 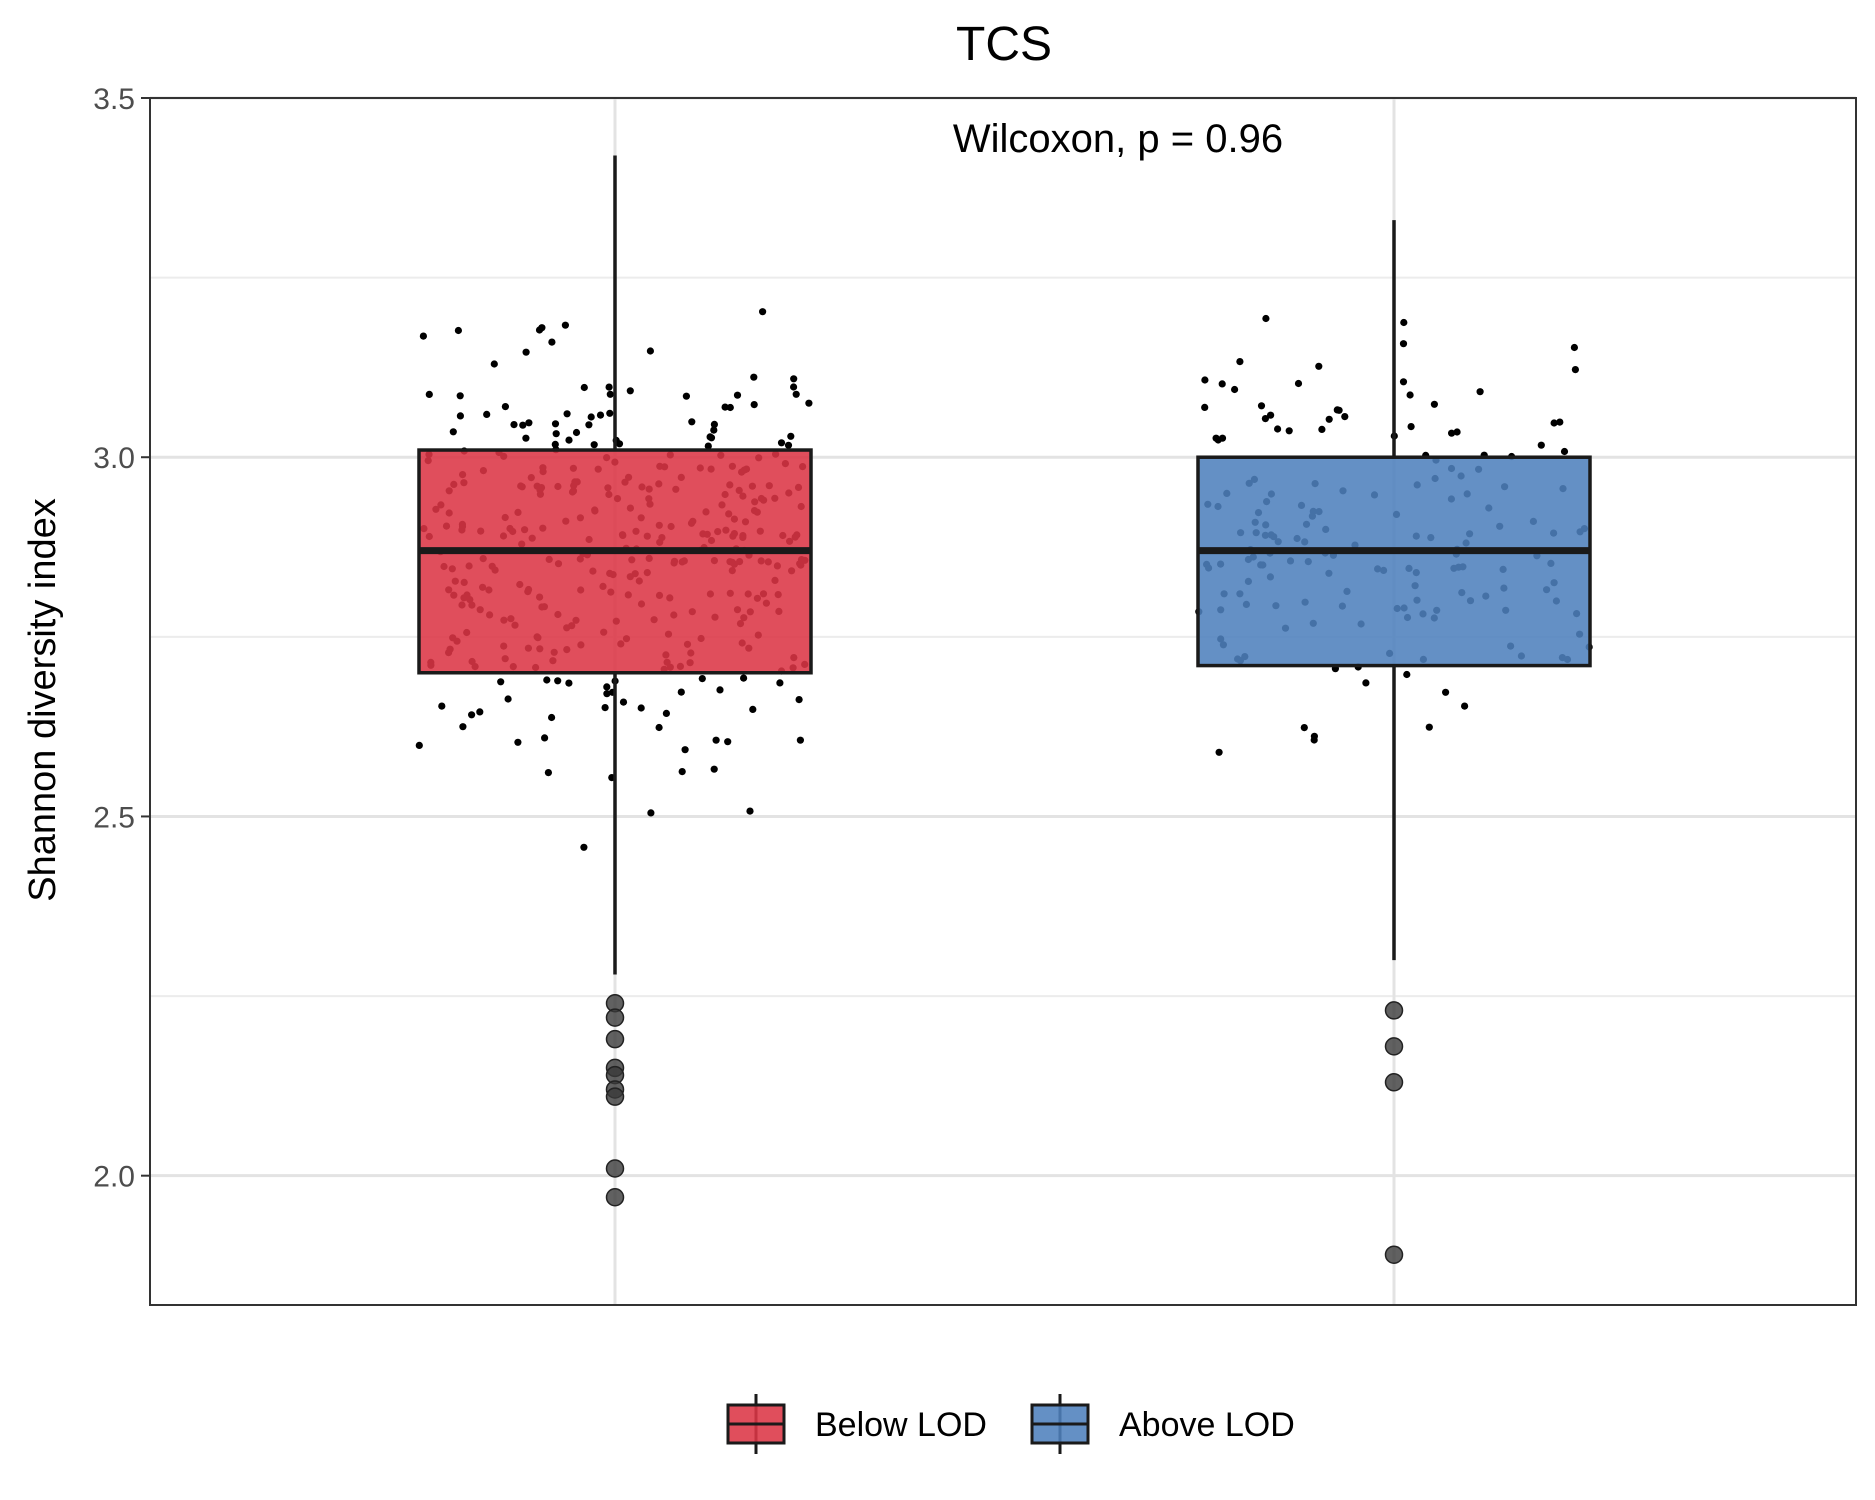 What do you see at coordinates (43, 699) in the screenshot?
I see `y-axis-label: Shannon diversity index` at bounding box center [43, 699].